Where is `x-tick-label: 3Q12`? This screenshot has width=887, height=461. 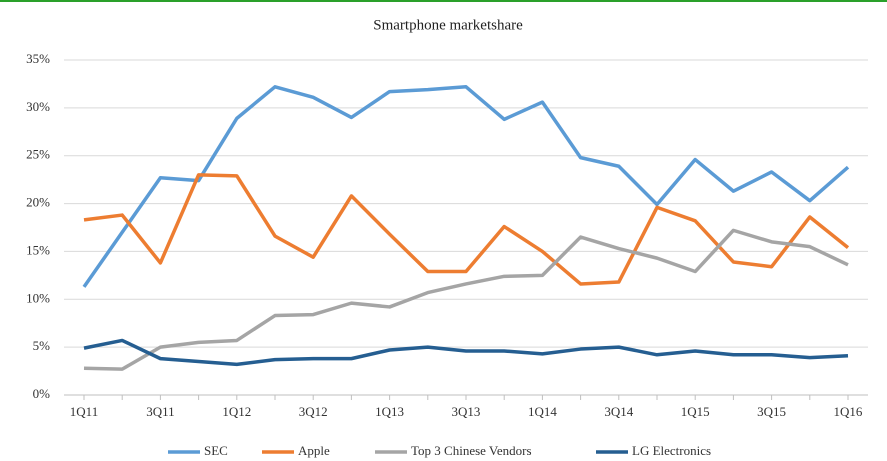
x-tick-label: 3Q12 is located at coordinates (313, 411).